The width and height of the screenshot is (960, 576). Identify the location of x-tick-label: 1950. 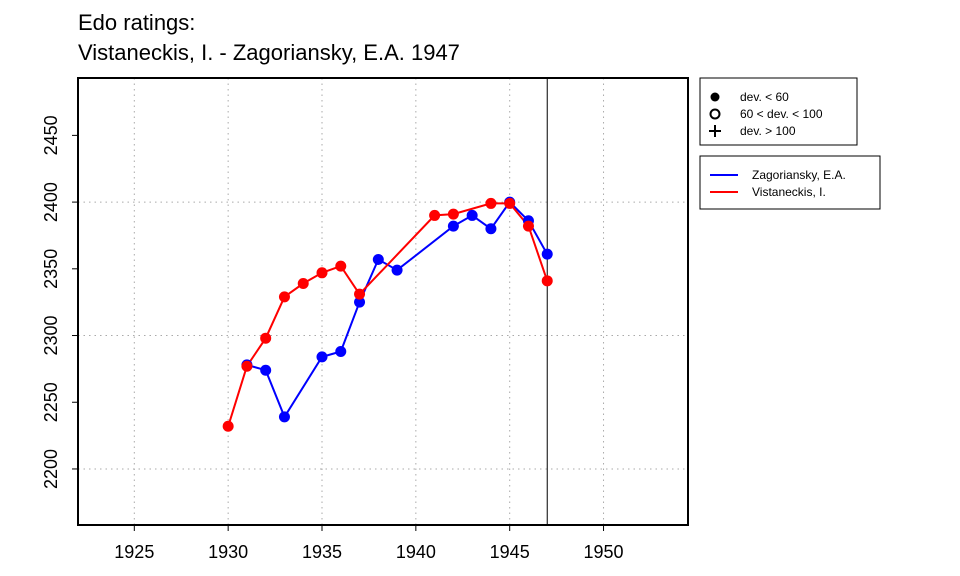
(604, 552).